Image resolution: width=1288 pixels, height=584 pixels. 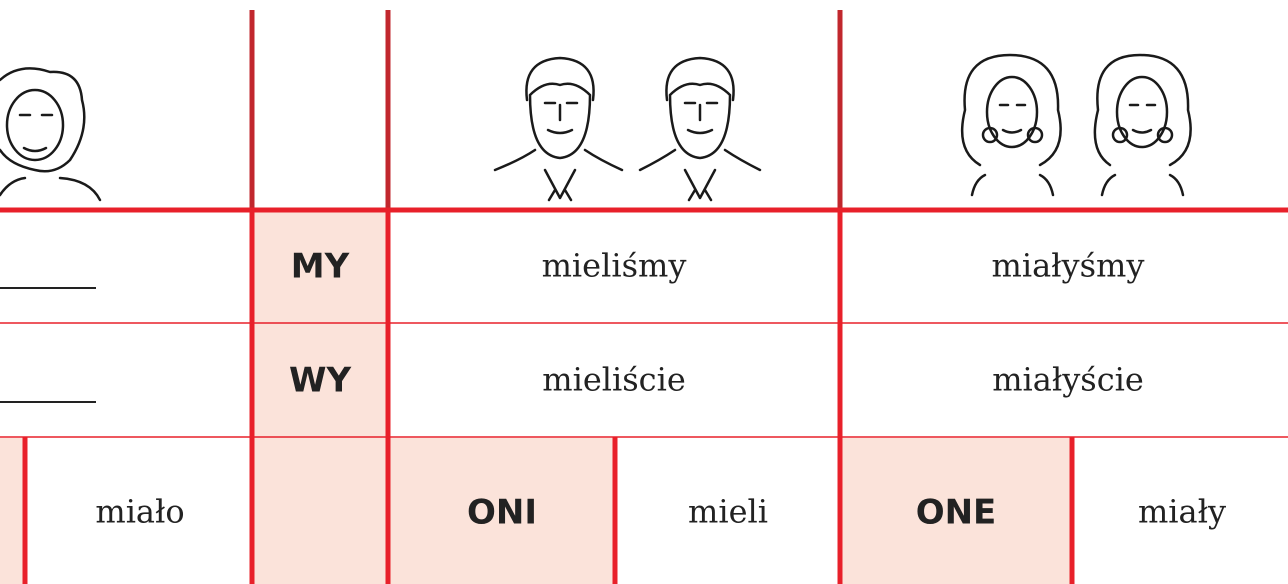 What do you see at coordinates (320, 381) in the screenshot?
I see `pronoun: WY` at bounding box center [320, 381].